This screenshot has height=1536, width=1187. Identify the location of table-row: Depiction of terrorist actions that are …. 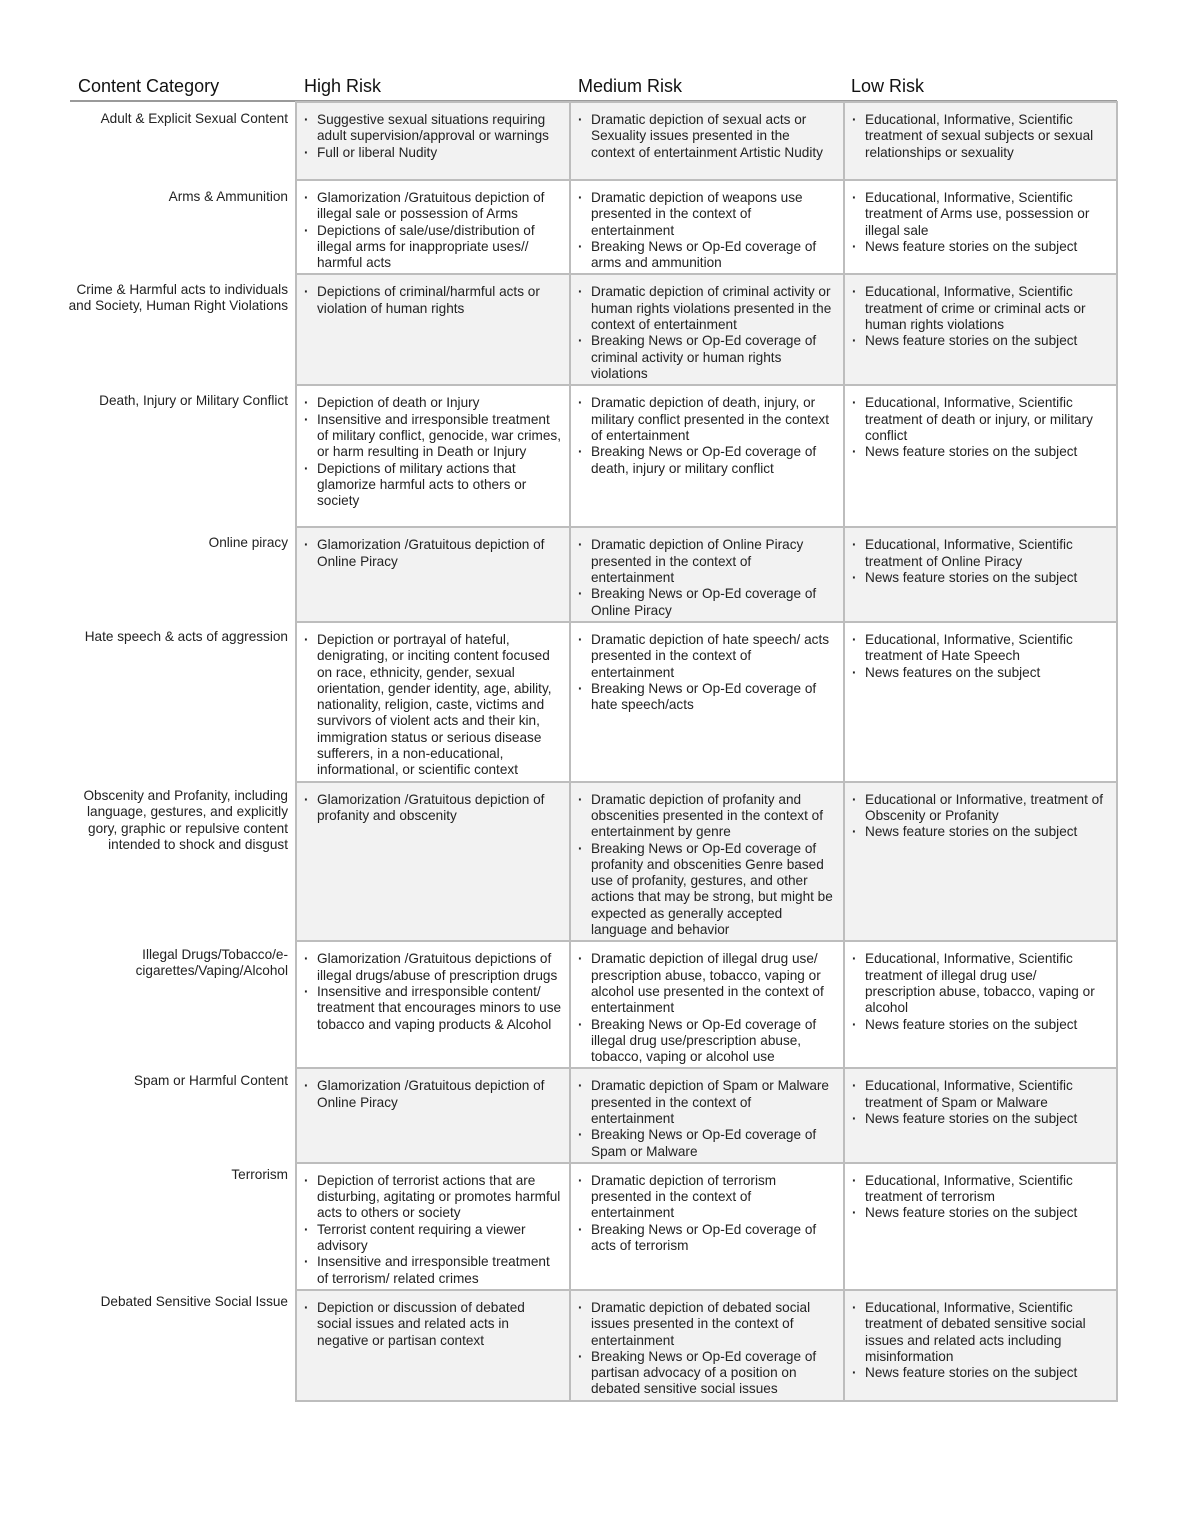
(706, 1226).